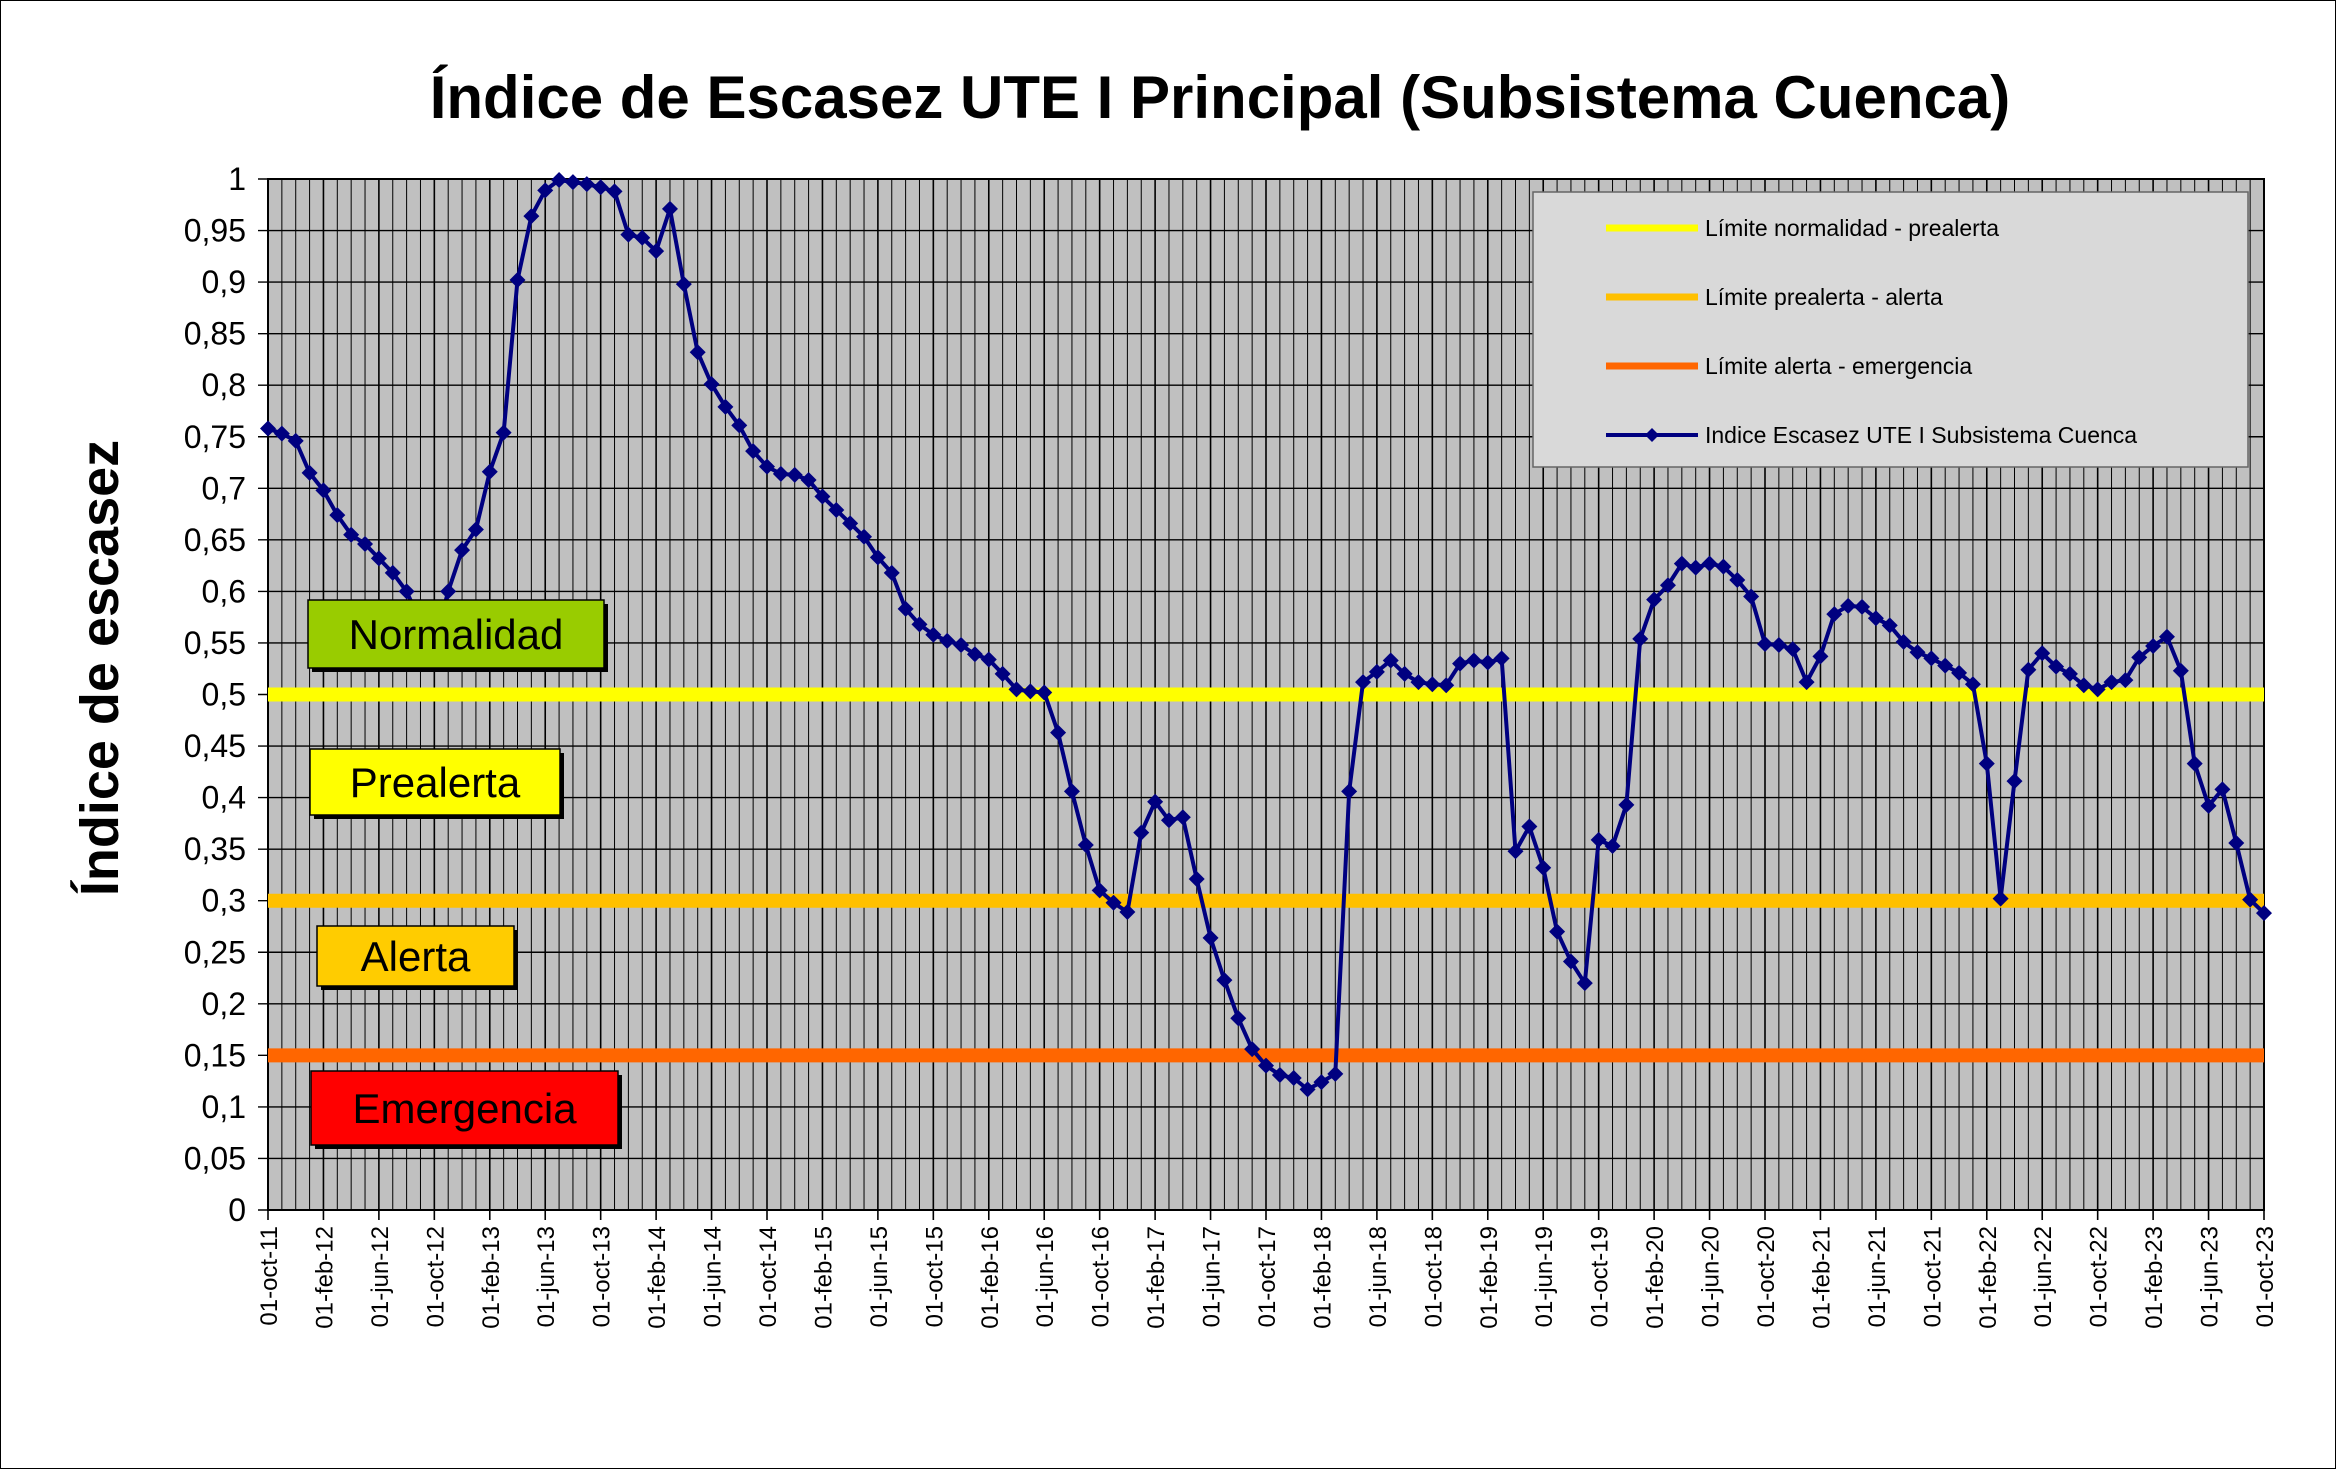  Describe the element at coordinates (1877, 1276) in the screenshot. I see `x-tick-label: 01-jun-21` at that location.